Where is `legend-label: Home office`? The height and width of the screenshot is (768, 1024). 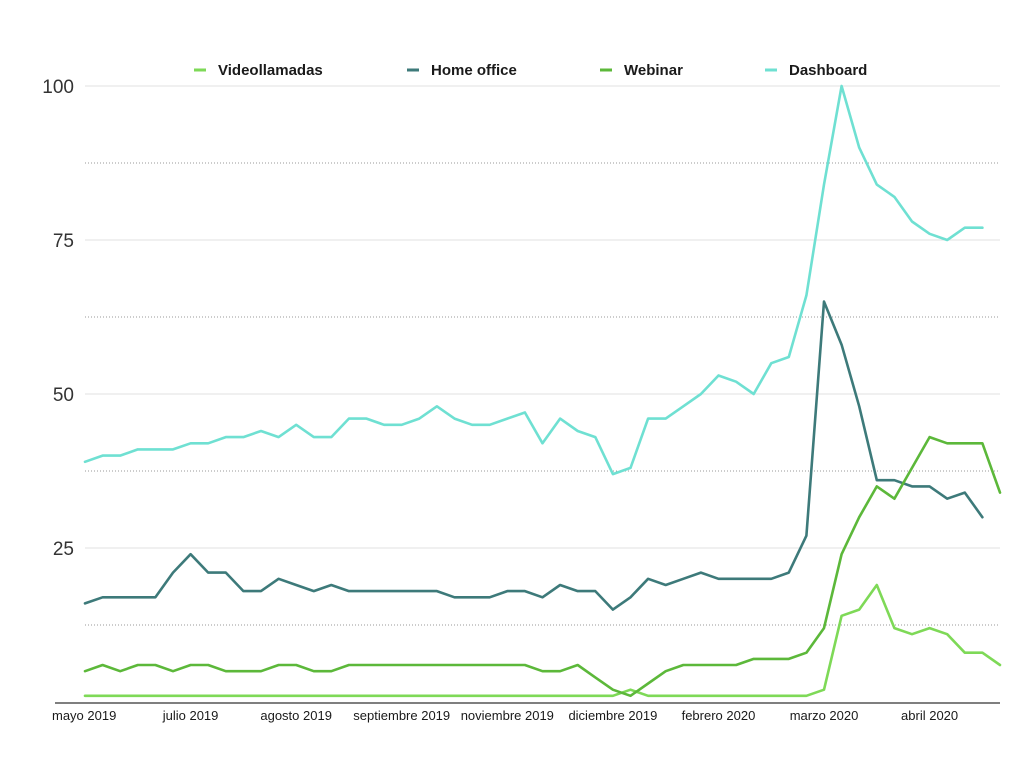 legend-label: Home office is located at coordinates (474, 70).